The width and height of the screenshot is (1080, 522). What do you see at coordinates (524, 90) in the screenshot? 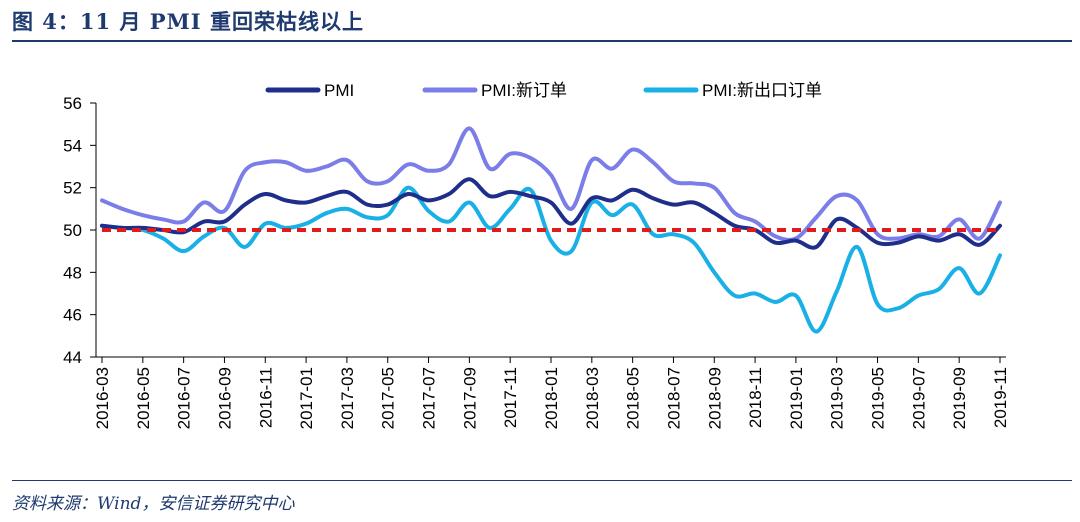
I see `legend-label: PMI:新订单` at bounding box center [524, 90].